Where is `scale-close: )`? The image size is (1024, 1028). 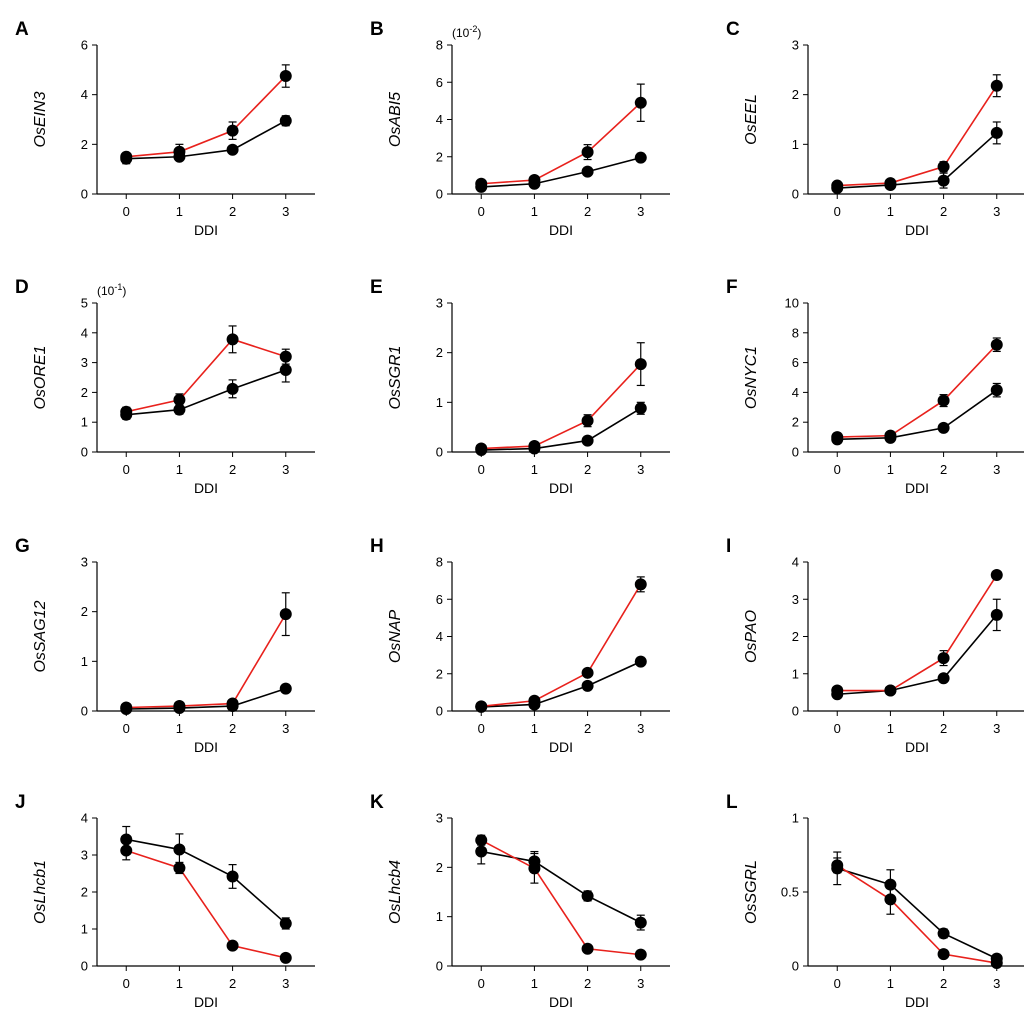 scale-close: ) is located at coordinates (479, 33).